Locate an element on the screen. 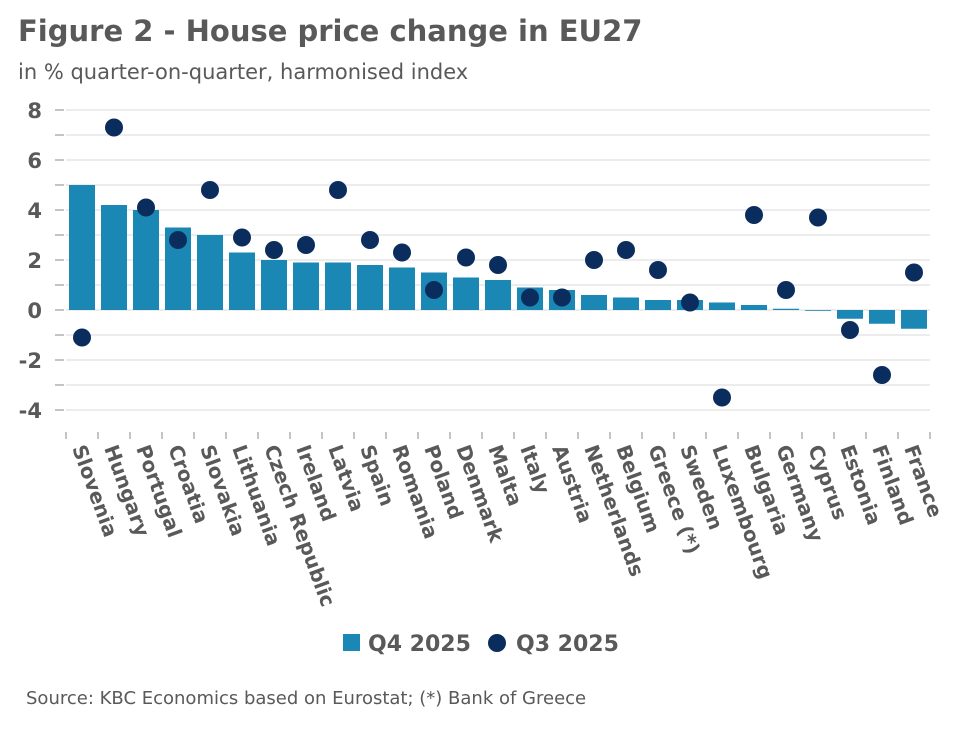 The width and height of the screenshot is (960, 741). y-tick-label: -2 is located at coordinates (30, 361).